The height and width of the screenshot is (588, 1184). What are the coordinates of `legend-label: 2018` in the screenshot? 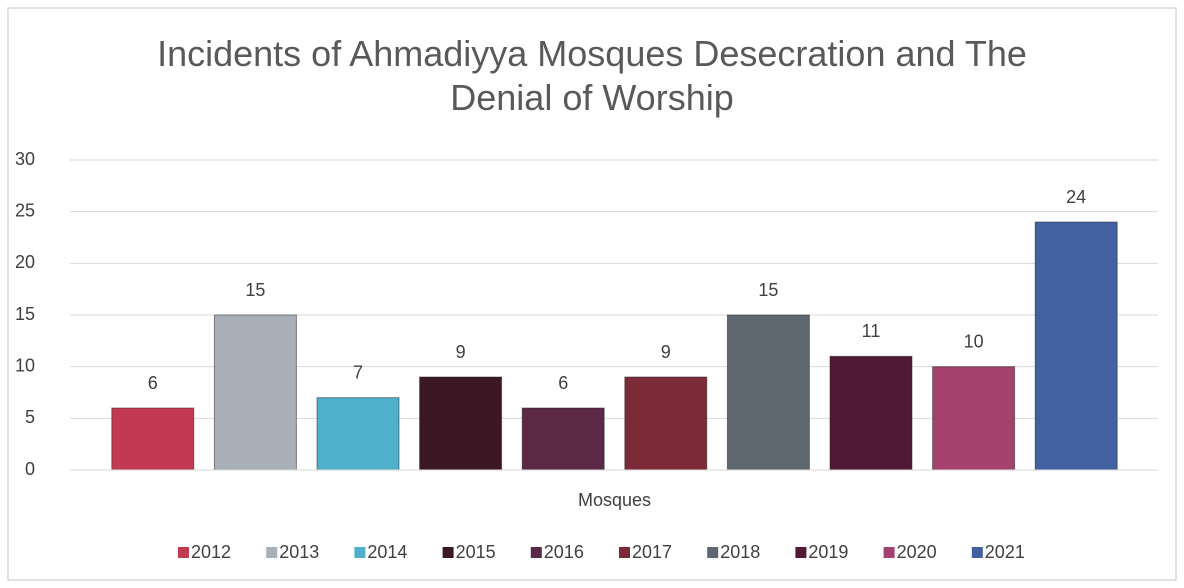 It's located at (740, 552).